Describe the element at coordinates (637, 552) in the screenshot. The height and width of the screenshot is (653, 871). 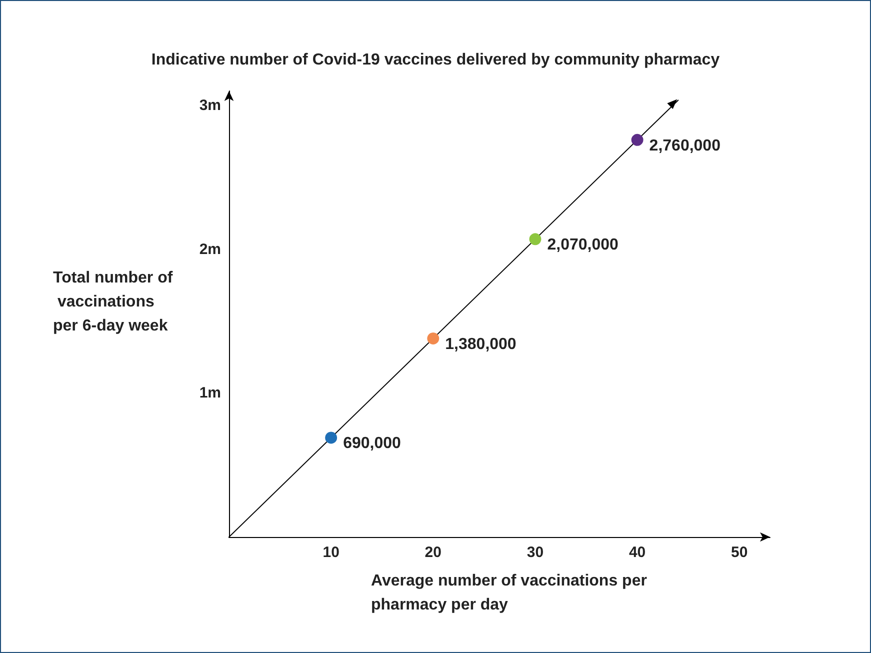
I see `x-tick-label: 40` at that location.